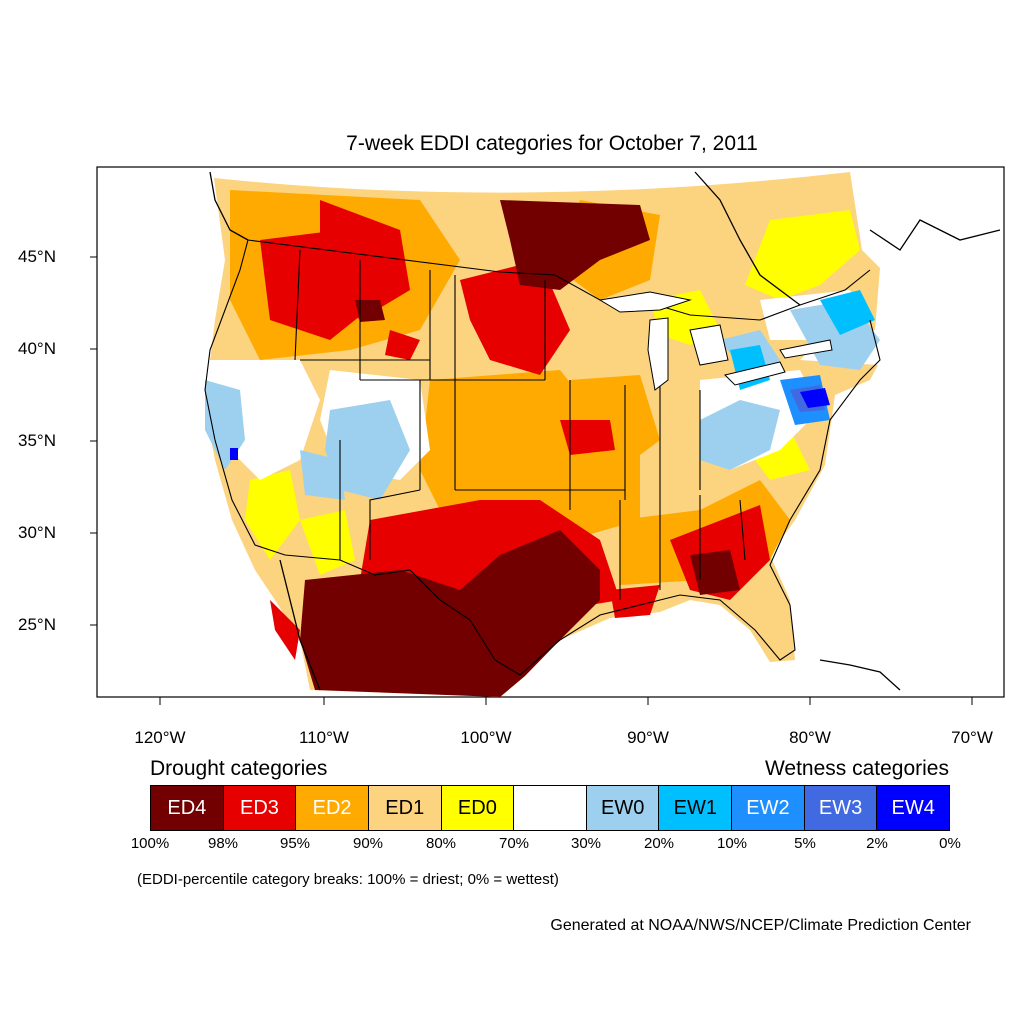  I want to click on lon-label-120w: 120°W, so click(160, 737).